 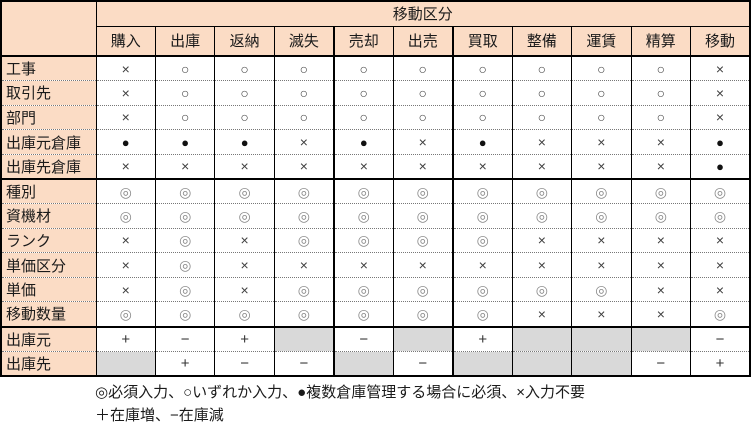 What do you see at coordinates (375, 289) in the screenshot?
I see `table-row: 単価 × ◎ × ◎ ◎ ◎ ◎ ◎ ◎ × ×` at bounding box center [375, 289].